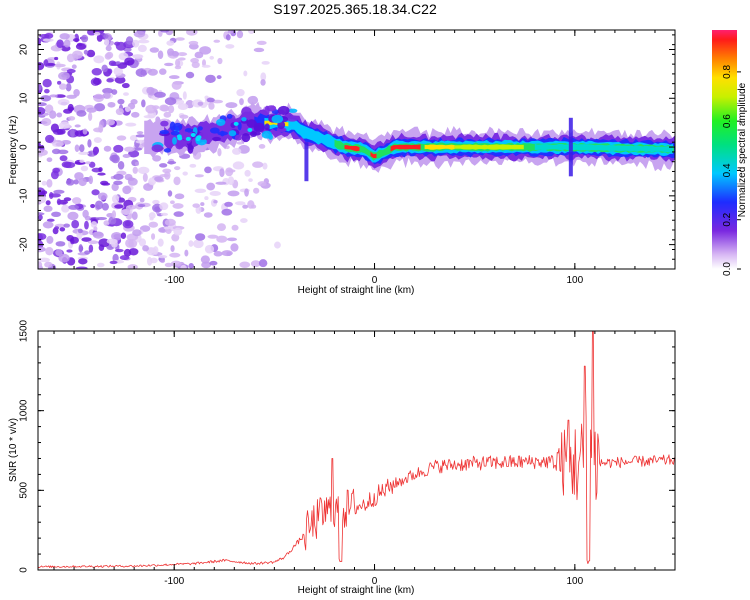  Describe the element at coordinates (439, 147) in the screenshot. I see `ridge-hot-segment` at that location.